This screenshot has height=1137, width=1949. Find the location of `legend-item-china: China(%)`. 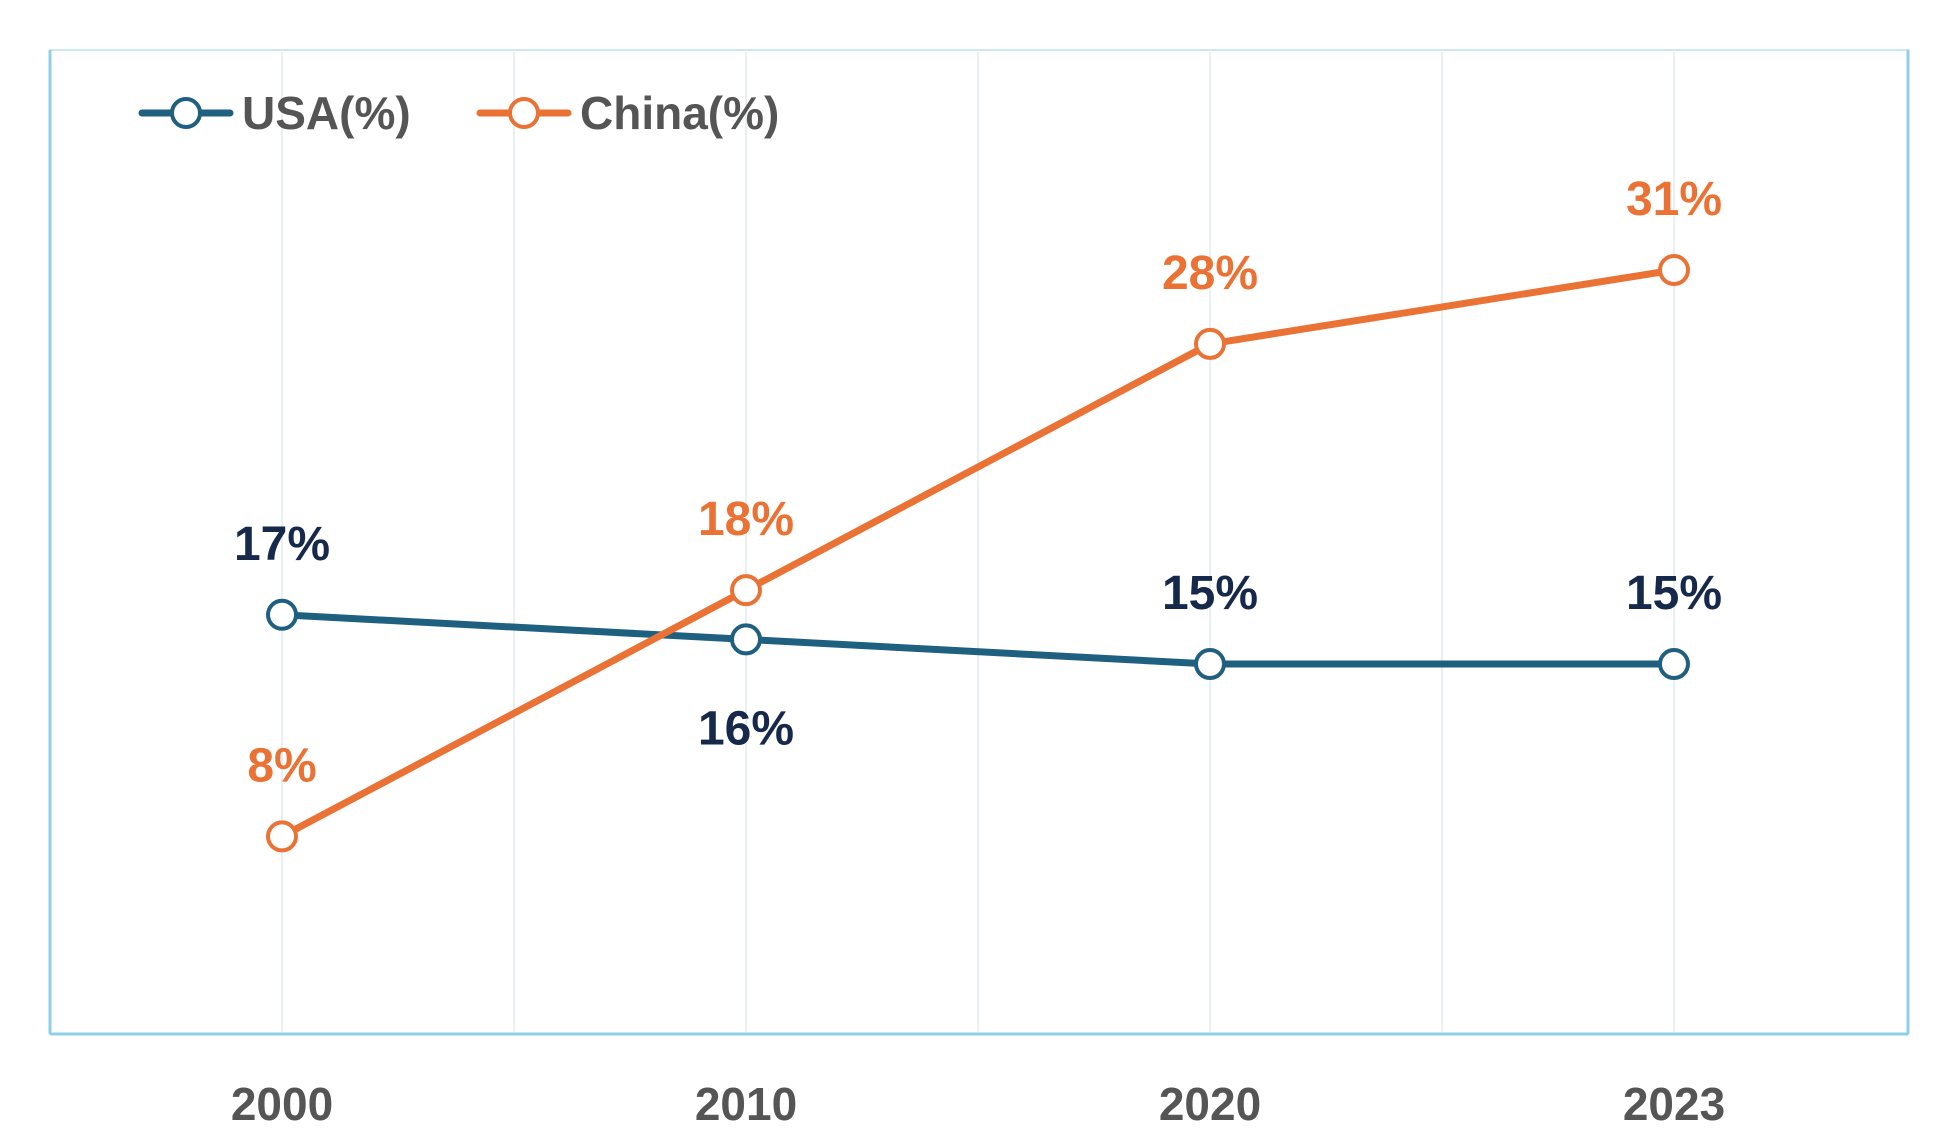

legend-item-china: China(%) is located at coordinates (627, 113).